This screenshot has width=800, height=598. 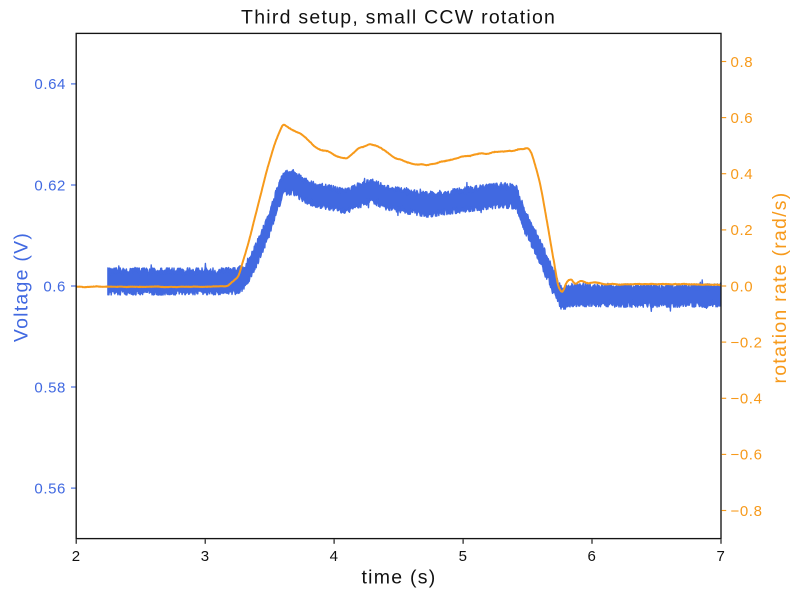 I want to click on svg-text: 0.58, so click(x=50, y=387).